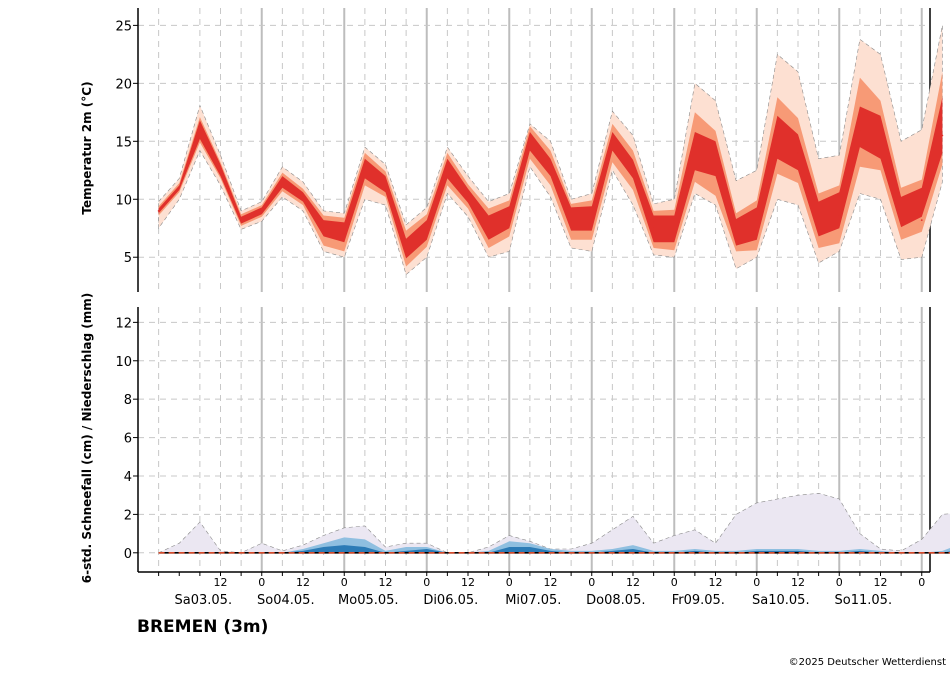 The image size is (950, 680). Describe the element at coordinates (123, 26) in the screenshot. I see `temp-ytick-label: 25` at that location.